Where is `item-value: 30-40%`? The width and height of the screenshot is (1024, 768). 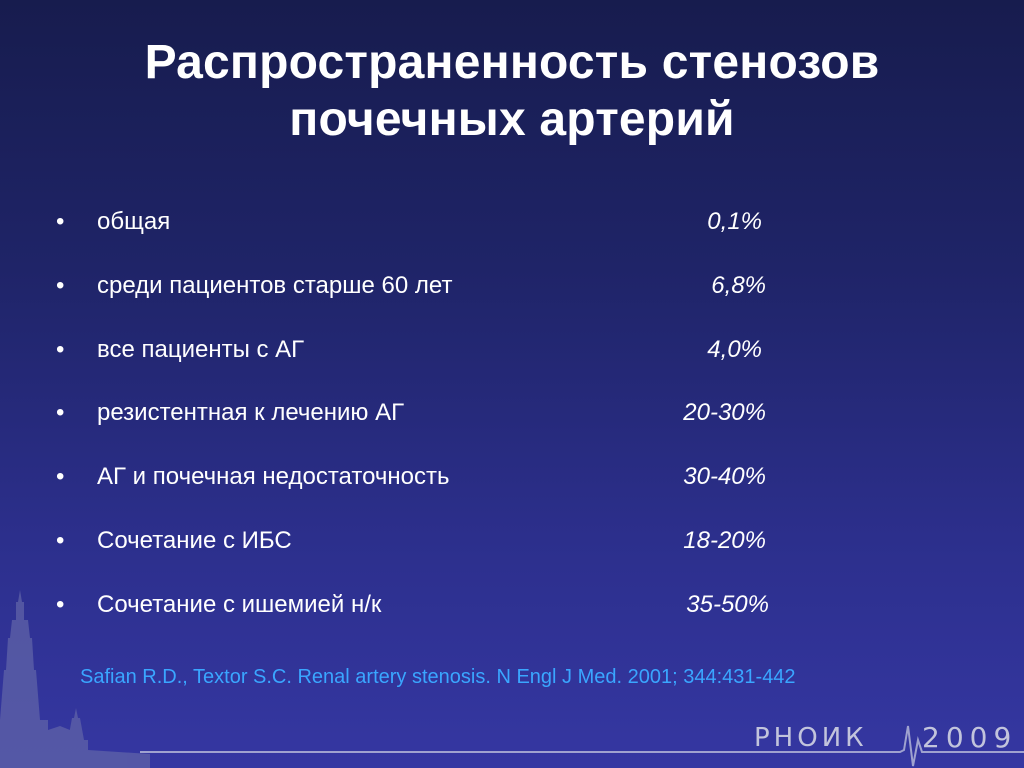 item-value: 30-40% is located at coordinates (724, 476).